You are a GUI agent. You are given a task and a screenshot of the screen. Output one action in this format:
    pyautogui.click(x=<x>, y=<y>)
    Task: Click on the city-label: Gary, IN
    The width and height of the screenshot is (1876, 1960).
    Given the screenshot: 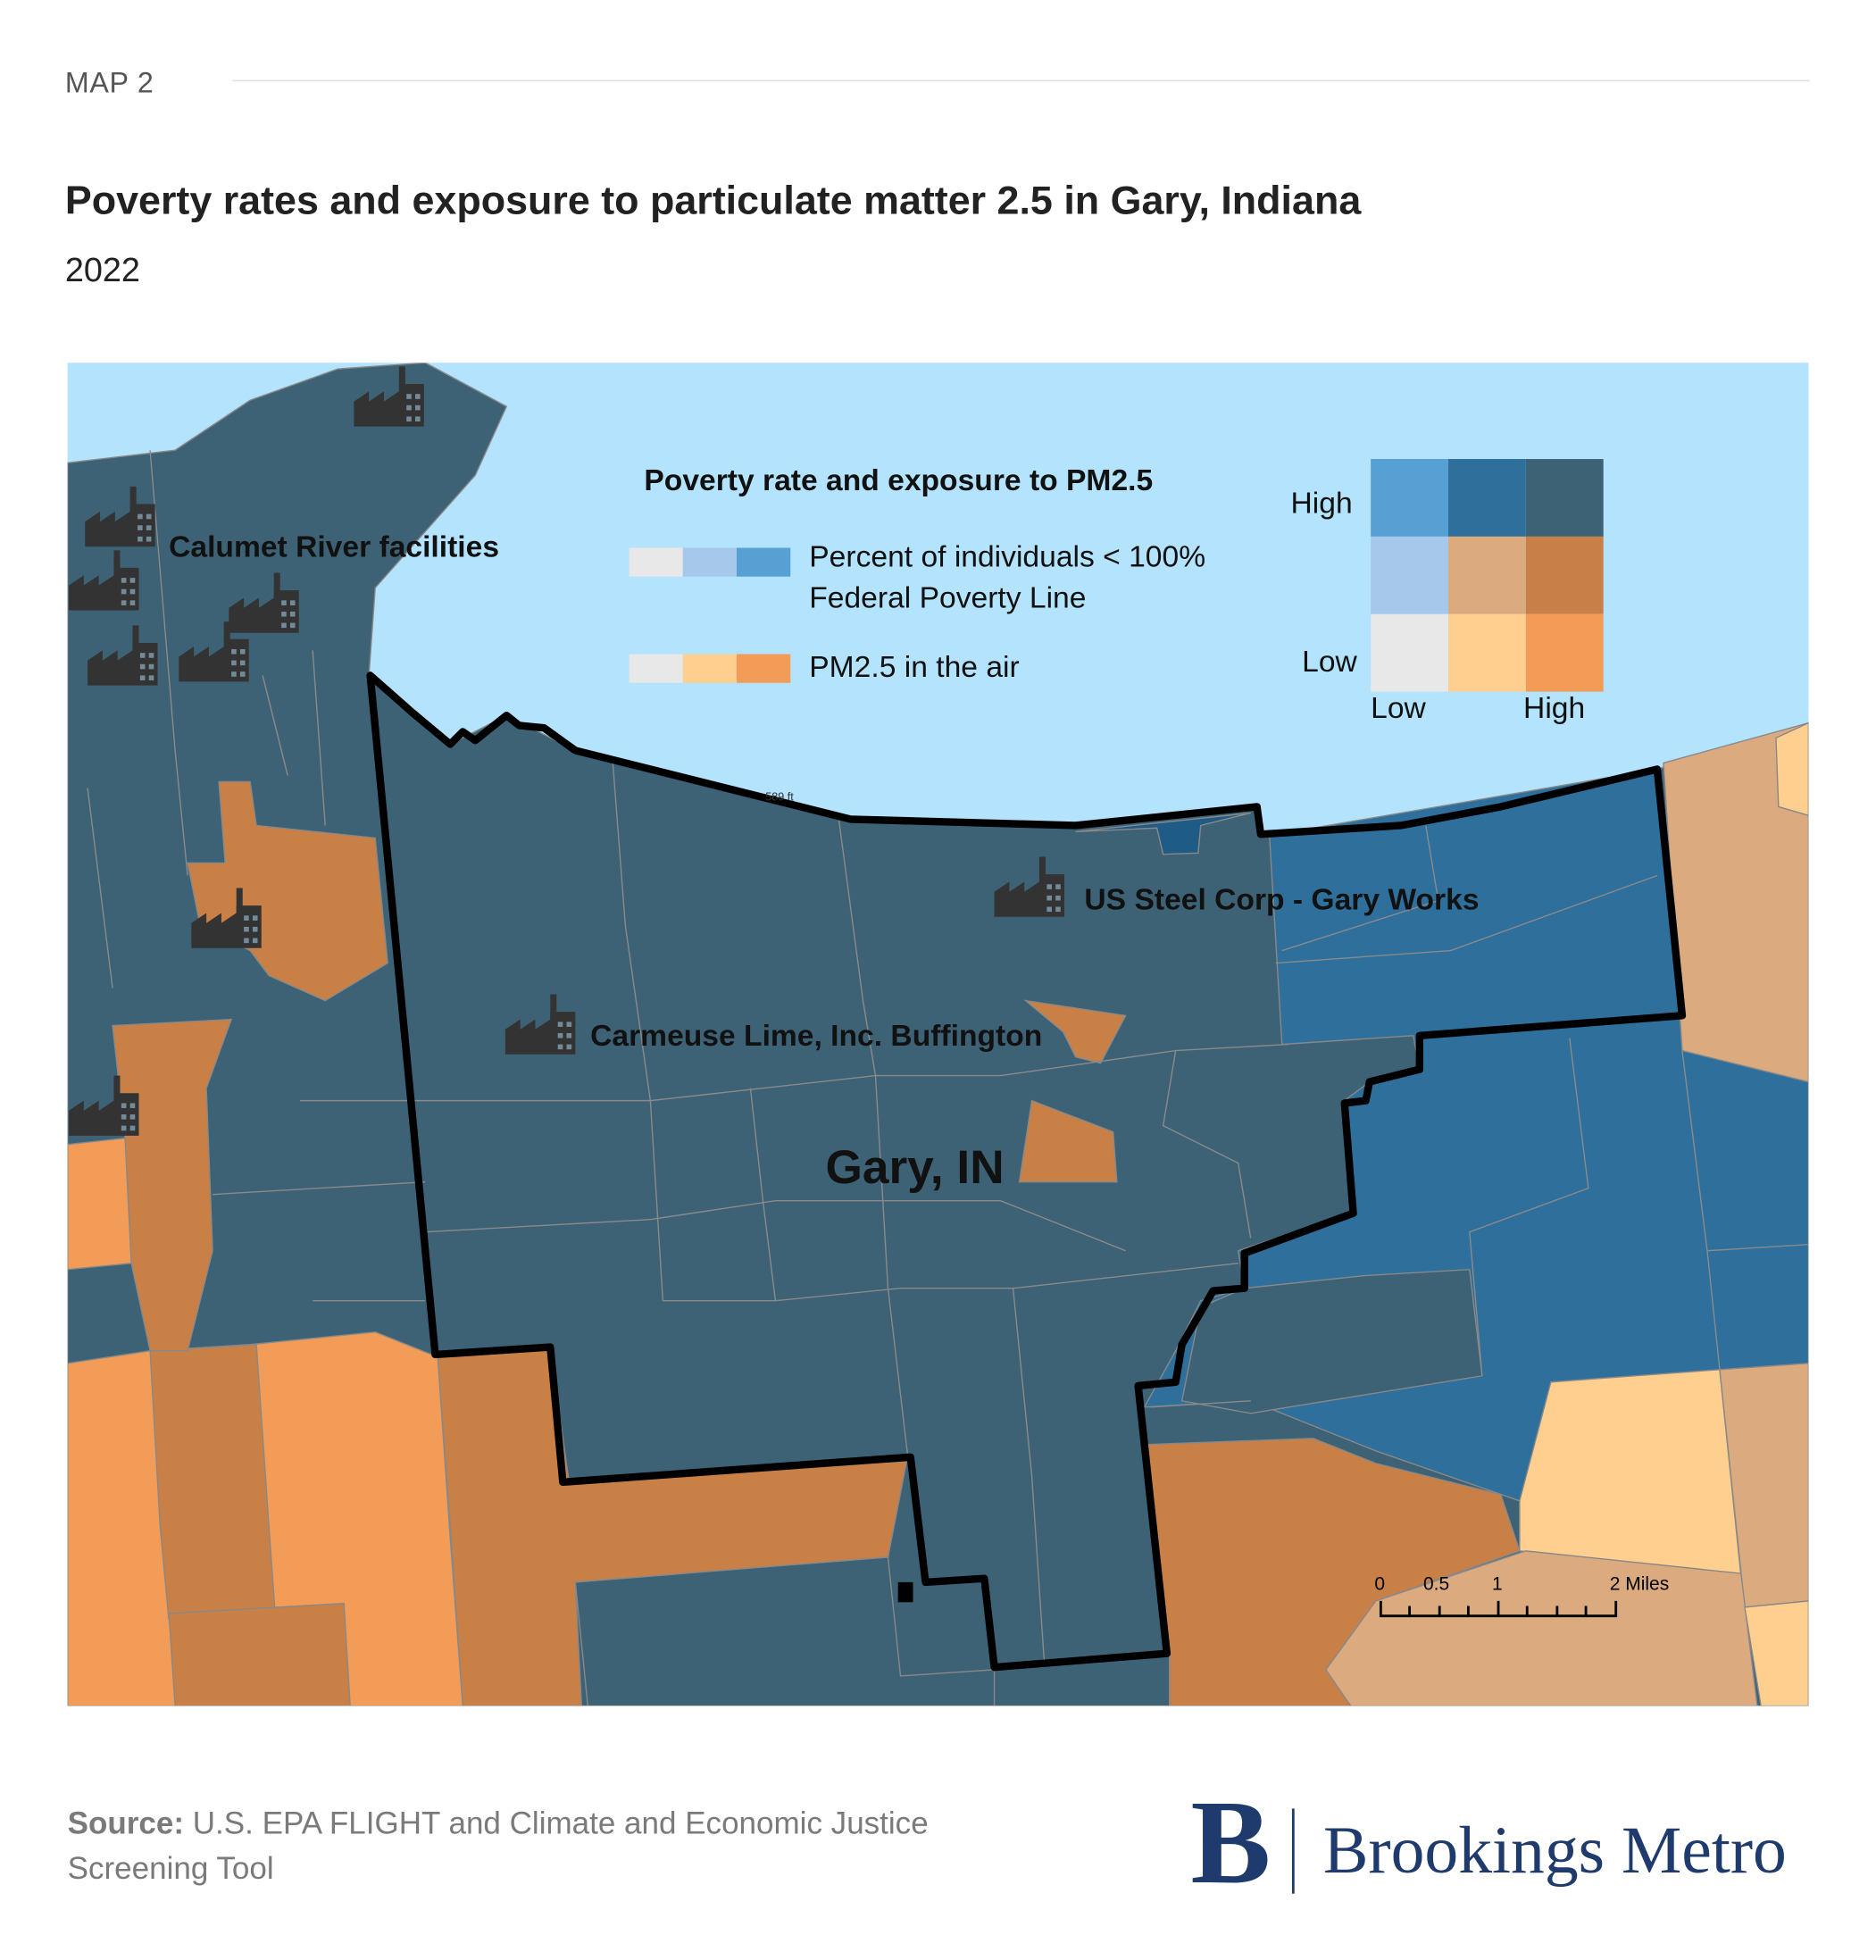 What is the action you would take?
    pyautogui.click(x=915, y=1168)
    